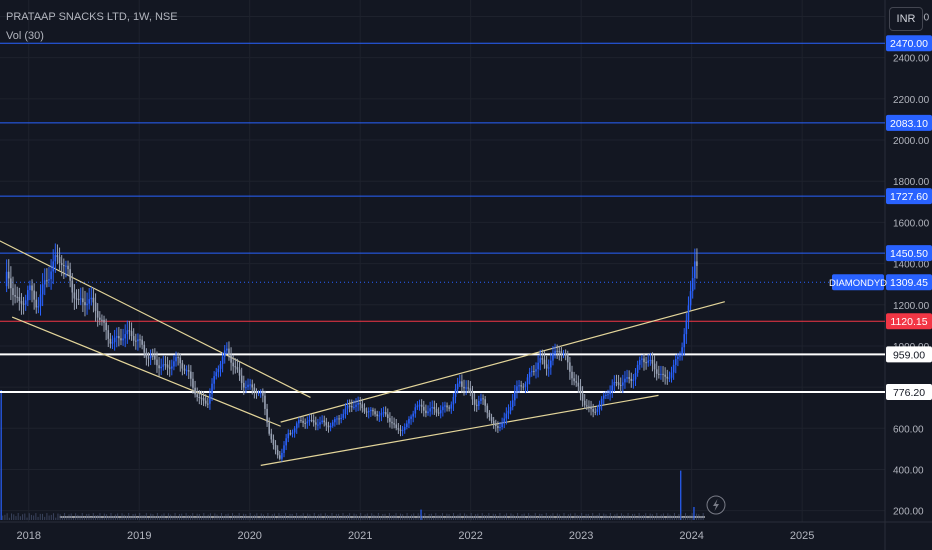 Image resolution: width=932 pixels, height=550 pixels. What do you see at coordinates (911, 141) in the screenshot?
I see `y-tick-label: 2000.00` at bounding box center [911, 141].